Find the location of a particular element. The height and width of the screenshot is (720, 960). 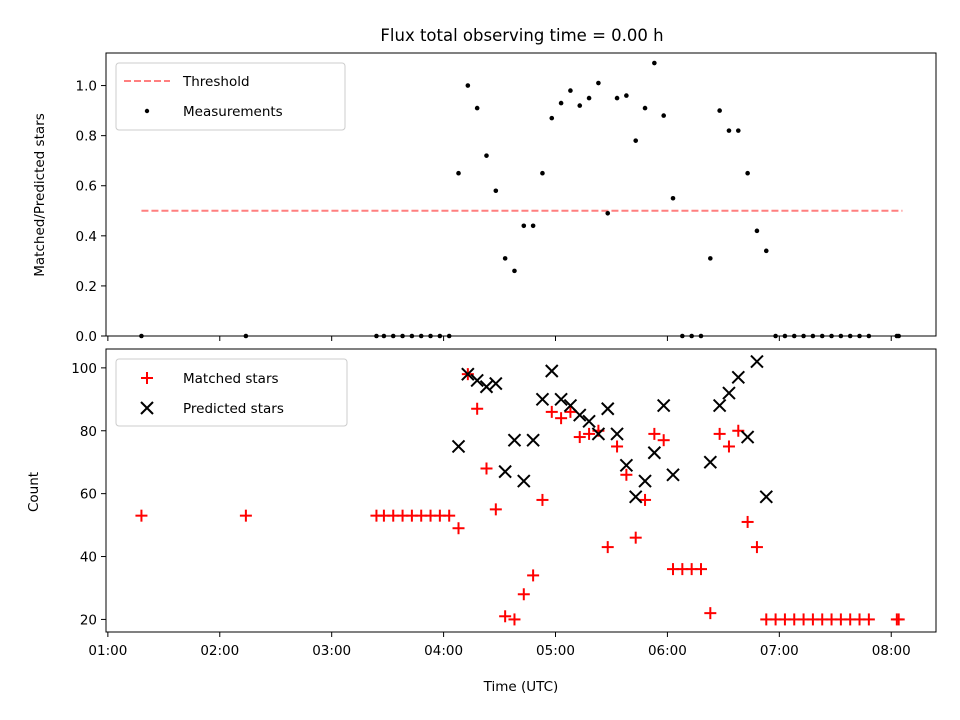

y-tick-label: 100 is located at coordinates (84, 369).